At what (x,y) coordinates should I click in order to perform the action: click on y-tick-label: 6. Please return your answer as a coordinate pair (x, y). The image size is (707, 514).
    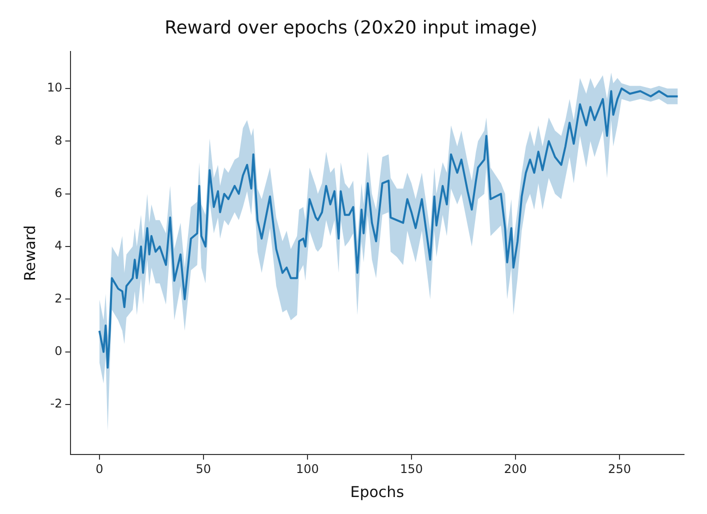
    Looking at the image, I should click on (58, 193).